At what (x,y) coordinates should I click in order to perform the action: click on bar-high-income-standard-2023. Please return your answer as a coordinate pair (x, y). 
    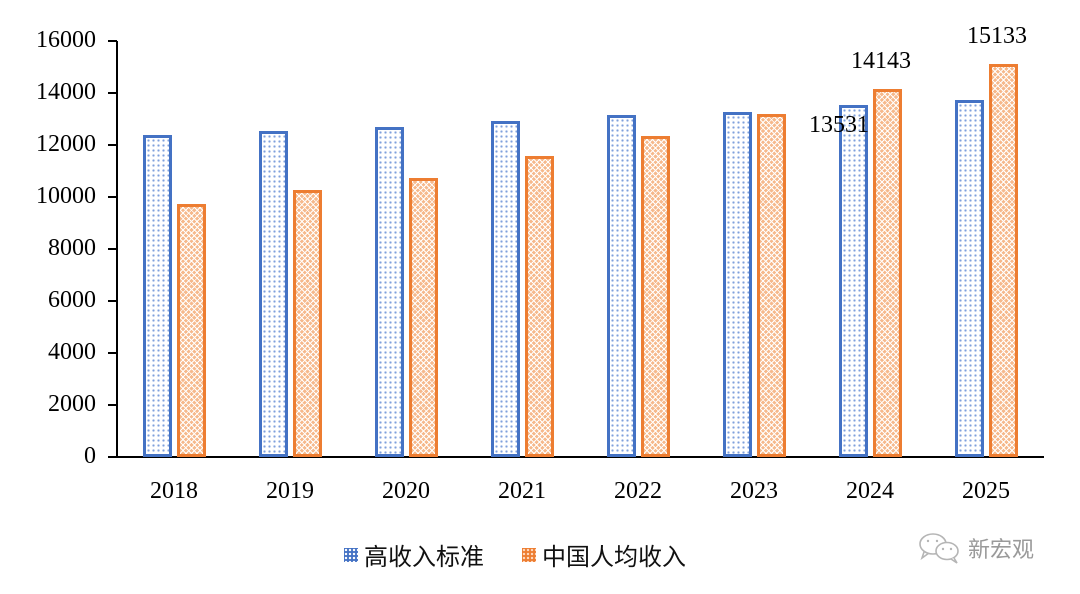
    Looking at the image, I should click on (737, 284).